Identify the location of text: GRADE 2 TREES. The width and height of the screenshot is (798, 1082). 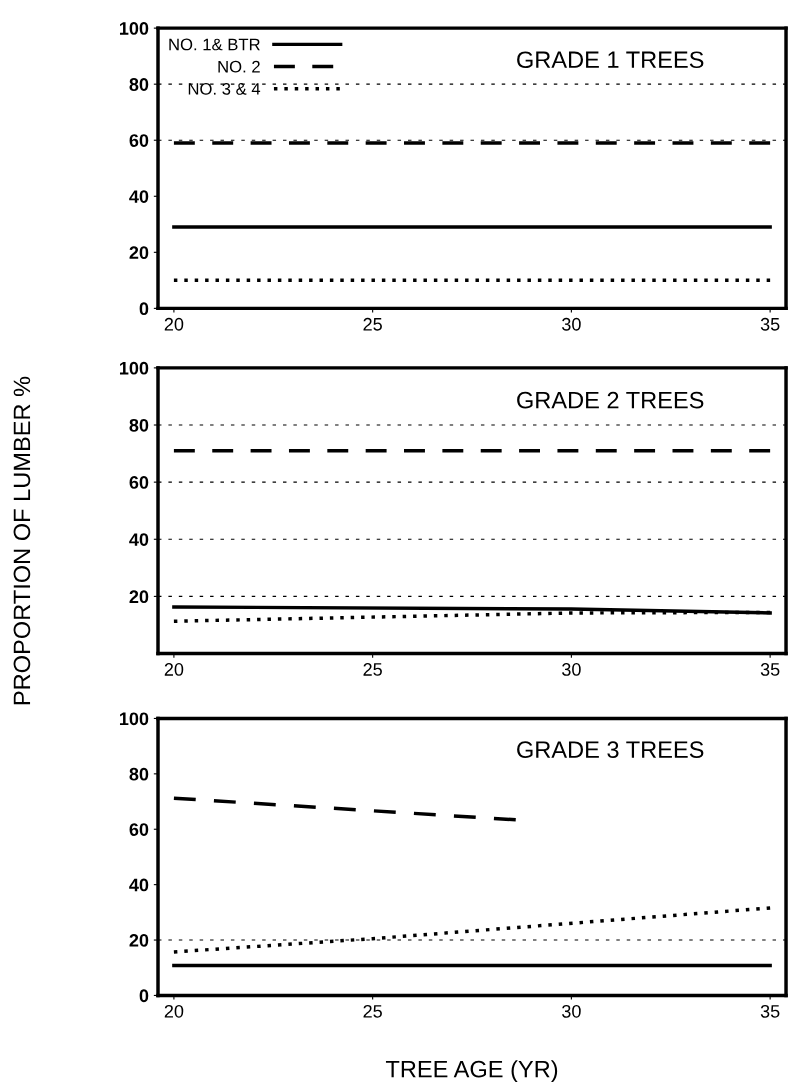
(610, 400).